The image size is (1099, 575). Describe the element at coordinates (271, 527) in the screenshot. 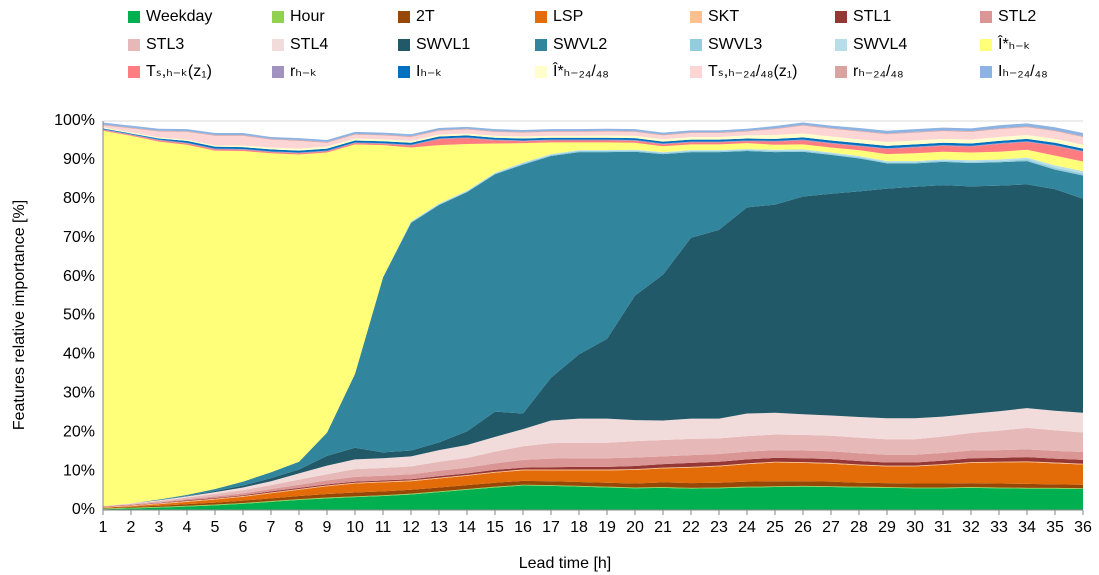

I see `x-tick-label: 7` at that location.